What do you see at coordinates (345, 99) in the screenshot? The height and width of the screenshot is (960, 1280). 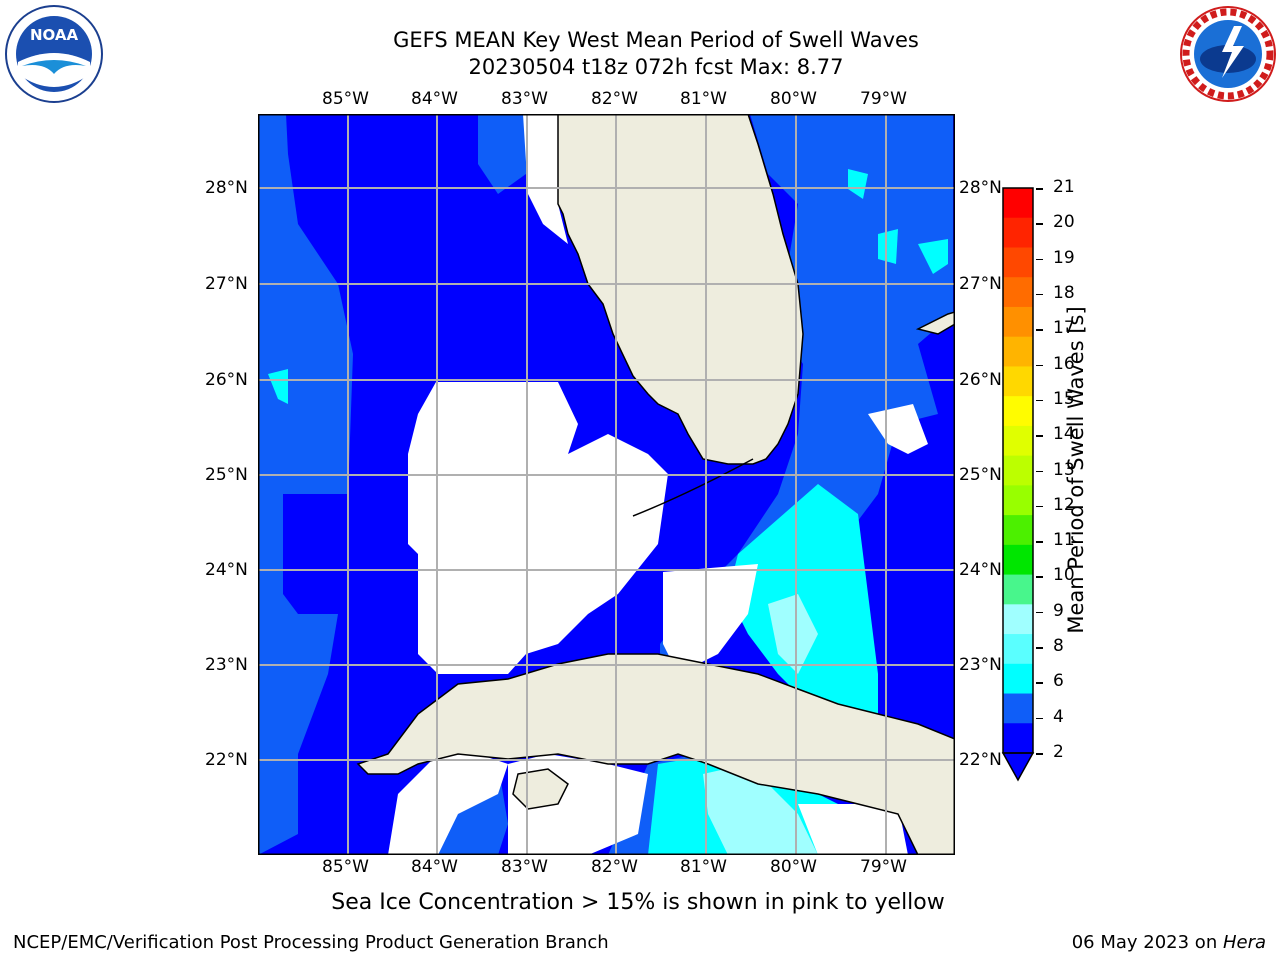 I see `lon-label-top: 85°W` at bounding box center [345, 99].